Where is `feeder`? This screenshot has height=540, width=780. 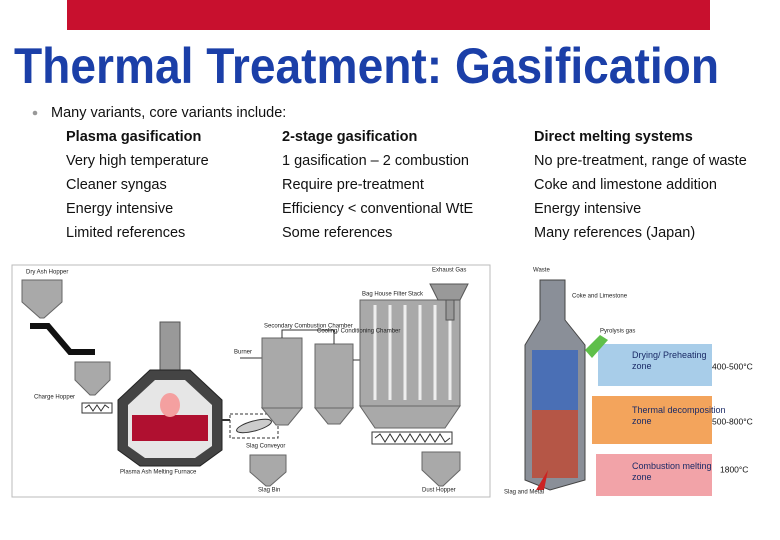
feeder is located at coordinates (97, 408).